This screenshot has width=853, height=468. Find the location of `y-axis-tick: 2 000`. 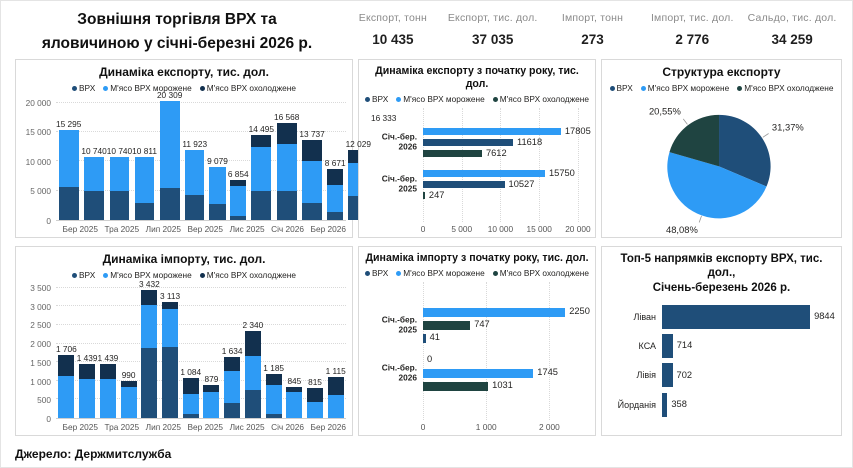

y-axis-tick: 2 000 is located at coordinates (40, 344).